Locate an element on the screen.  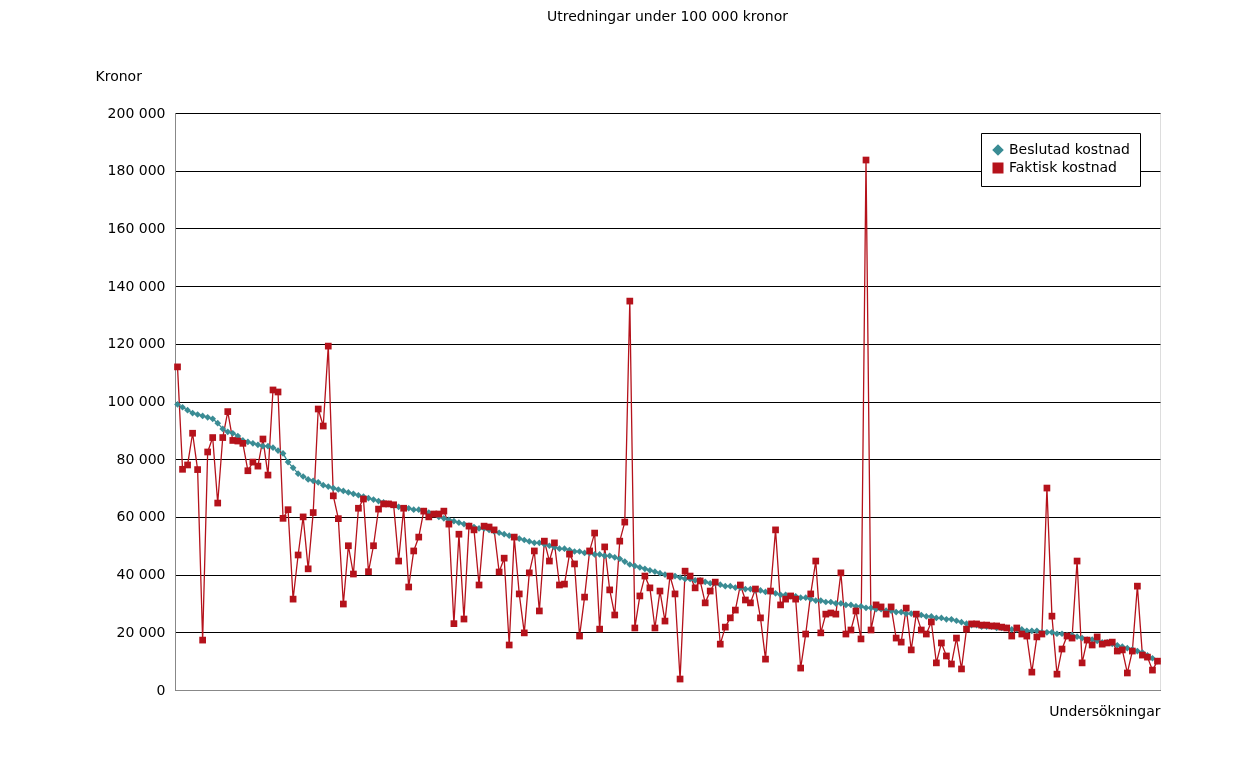
y-tick-label: 100 000 is located at coordinates (136, 401).